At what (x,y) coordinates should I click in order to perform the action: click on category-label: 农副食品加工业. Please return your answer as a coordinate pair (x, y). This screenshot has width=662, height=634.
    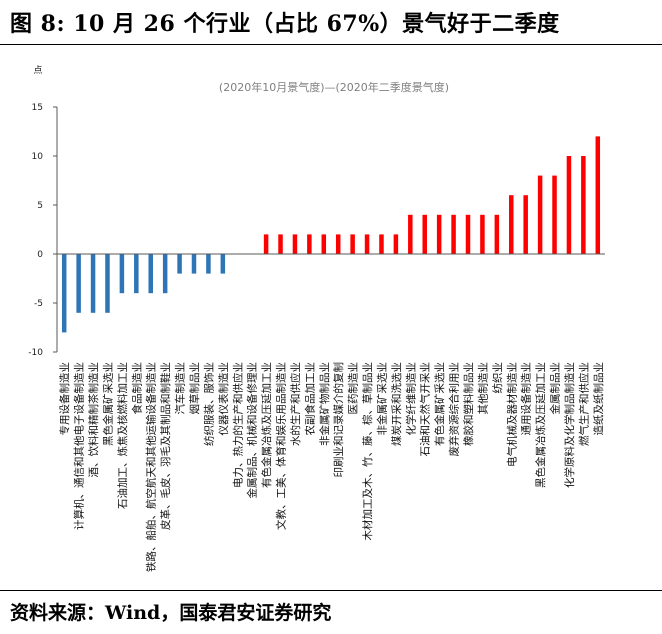
    Looking at the image, I should click on (309, 399).